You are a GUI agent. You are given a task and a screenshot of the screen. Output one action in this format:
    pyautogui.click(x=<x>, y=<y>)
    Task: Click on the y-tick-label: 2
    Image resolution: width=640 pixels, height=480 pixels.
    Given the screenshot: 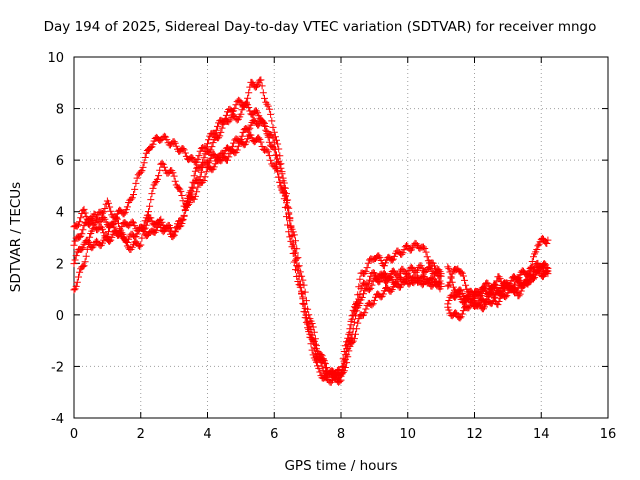 What is the action you would take?
    pyautogui.click(x=60, y=264)
    